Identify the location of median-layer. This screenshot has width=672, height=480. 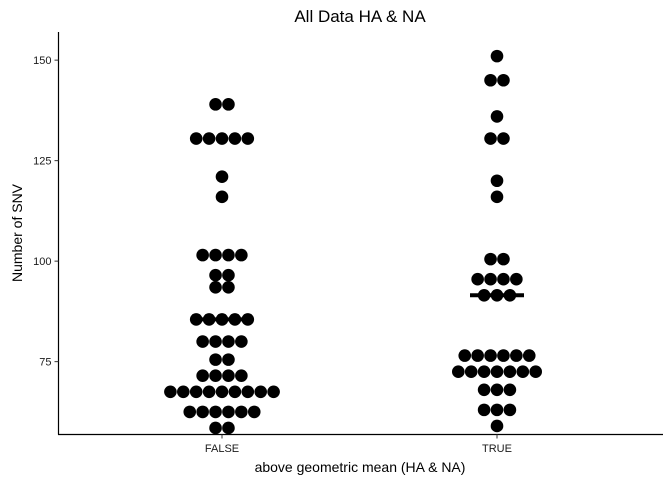
(359, 307).